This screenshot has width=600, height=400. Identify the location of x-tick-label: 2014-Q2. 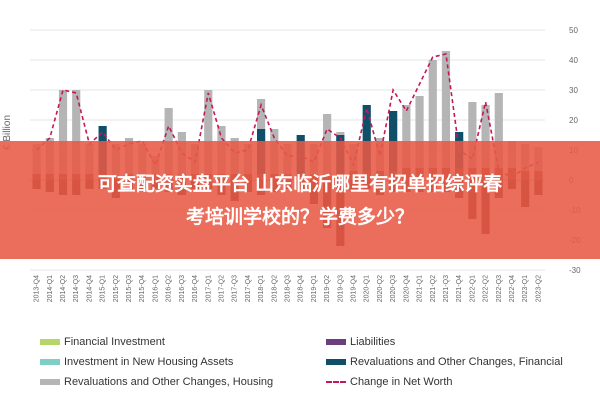
(63, 288).